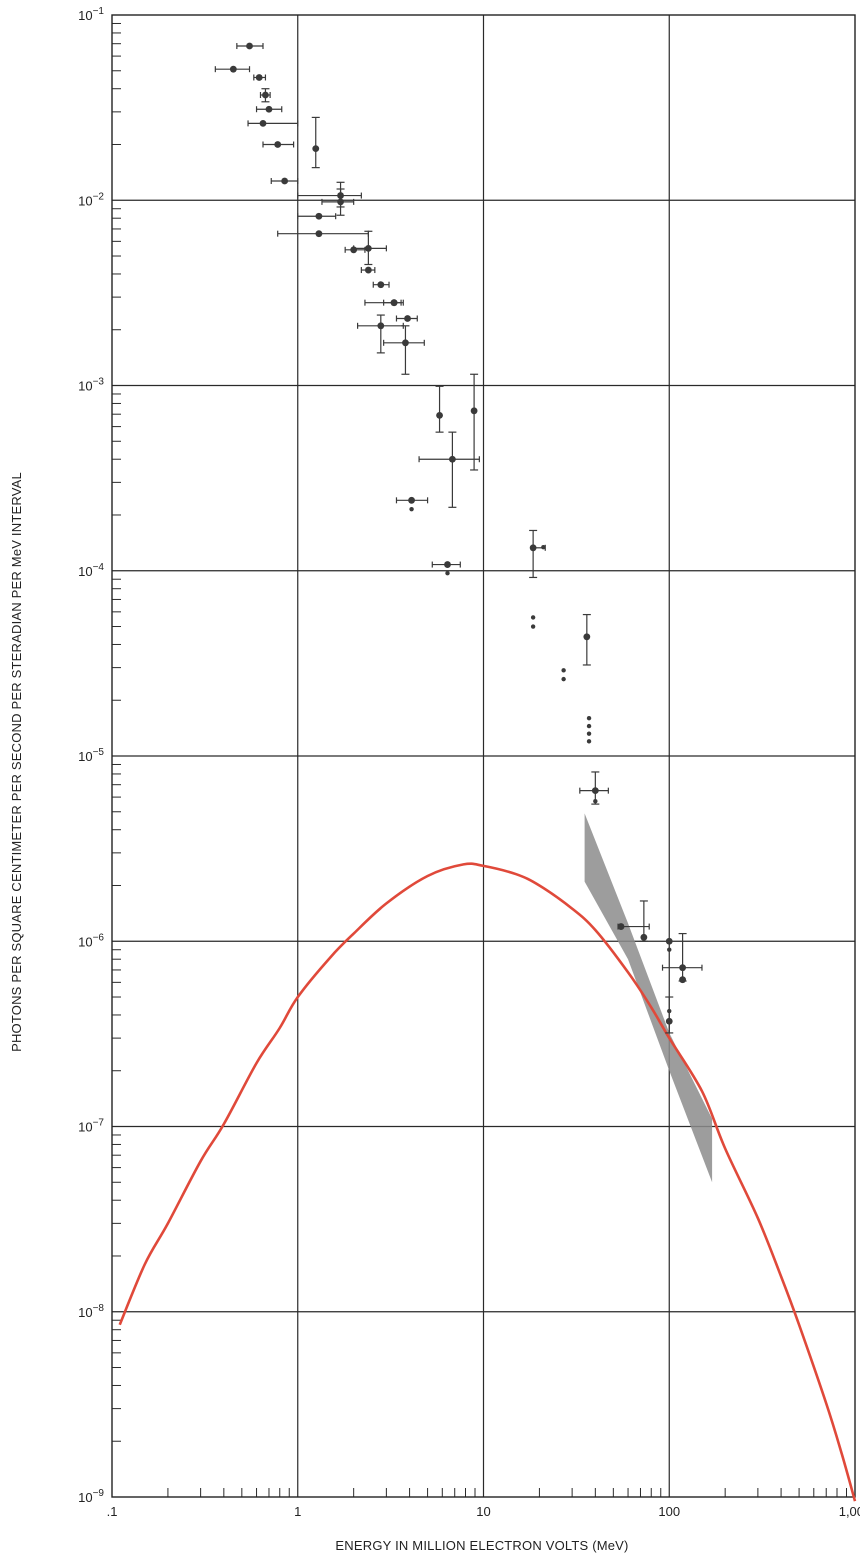  I want to click on x-axis-title: ENERGY IN MILLION ELECTRON VOLTS (MeV), so click(481, 1545).